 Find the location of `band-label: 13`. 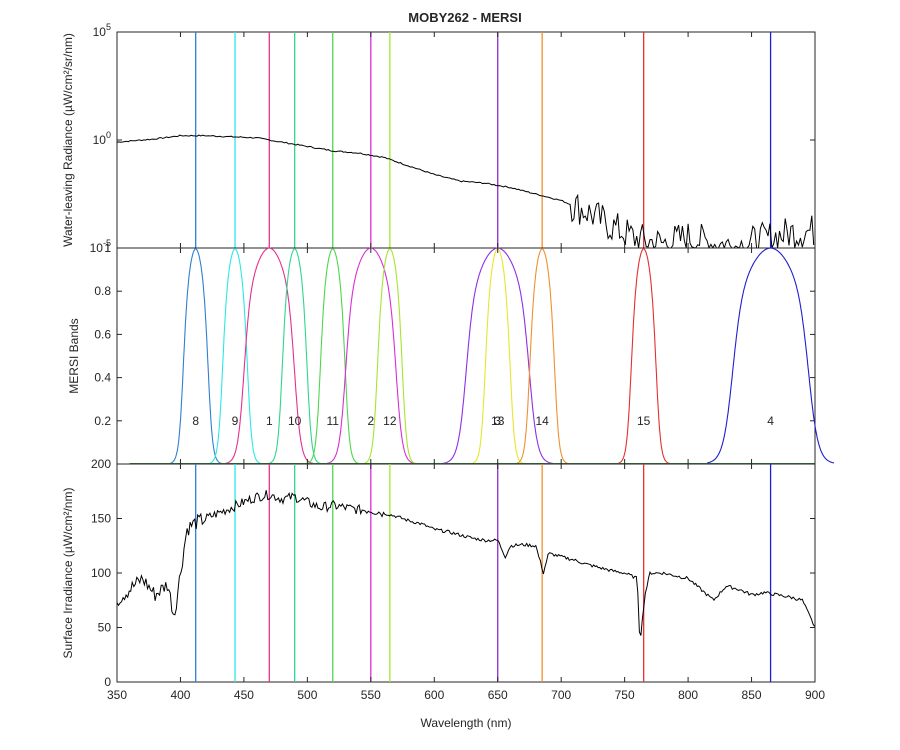

band-label: 13 is located at coordinates (498, 421).